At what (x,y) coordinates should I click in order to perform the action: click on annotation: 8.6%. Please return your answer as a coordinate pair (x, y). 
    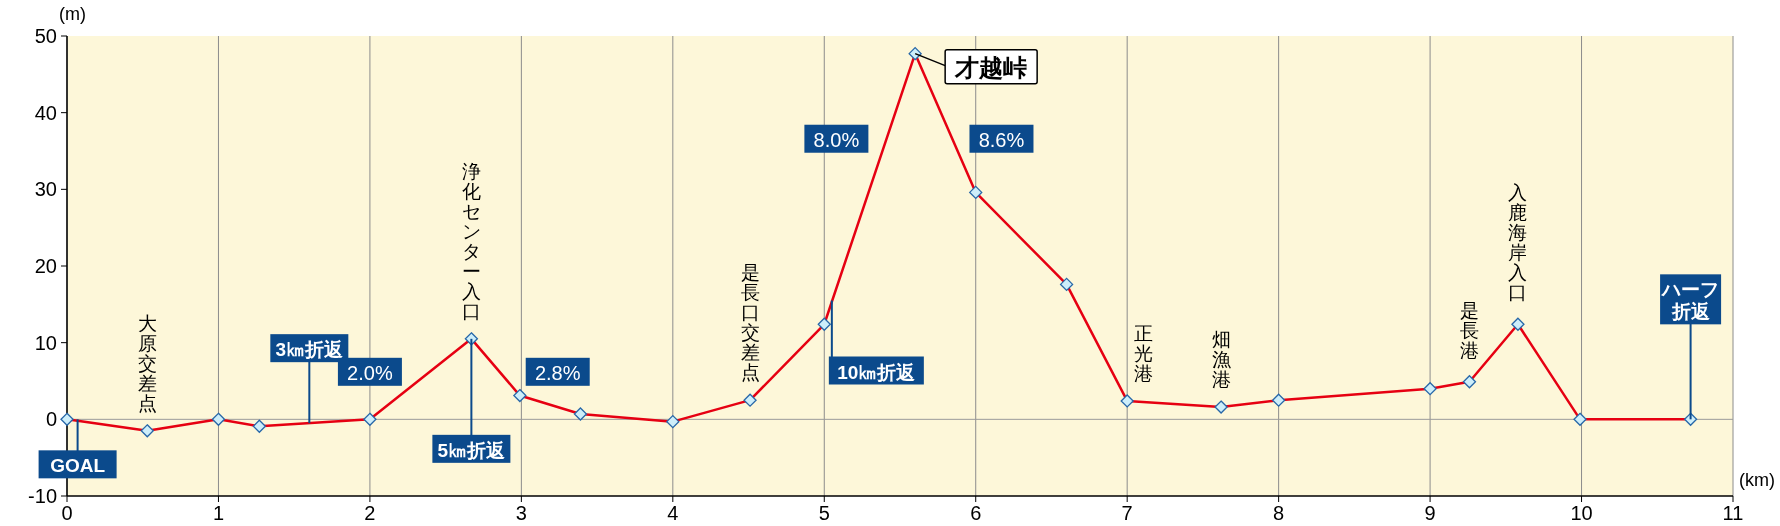
    Looking at the image, I should click on (1001, 139).